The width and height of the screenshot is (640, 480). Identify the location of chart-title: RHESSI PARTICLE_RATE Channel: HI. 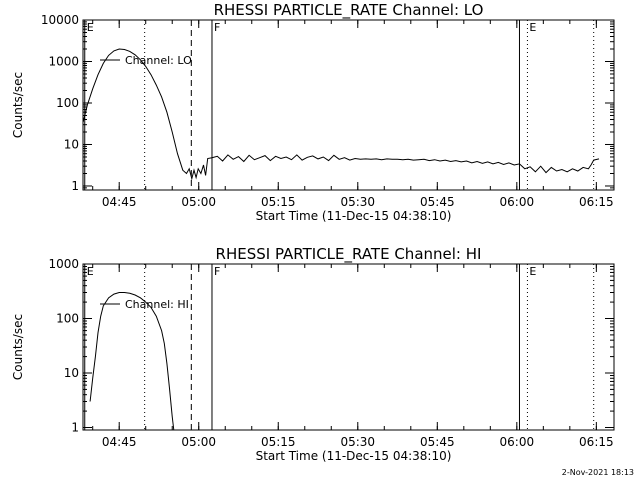
(349, 254).